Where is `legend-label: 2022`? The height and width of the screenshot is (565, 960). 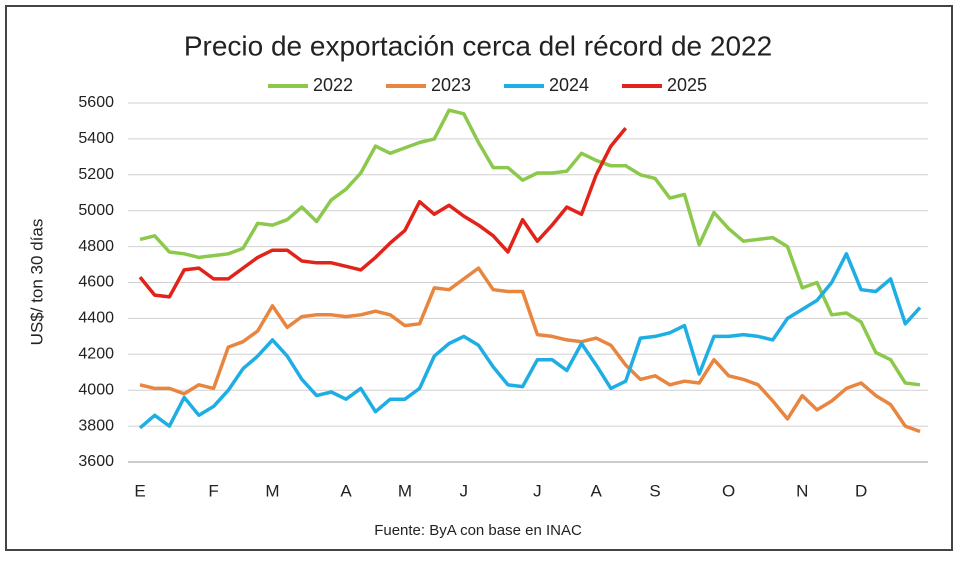
legend-label: 2022 is located at coordinates (333, 85).